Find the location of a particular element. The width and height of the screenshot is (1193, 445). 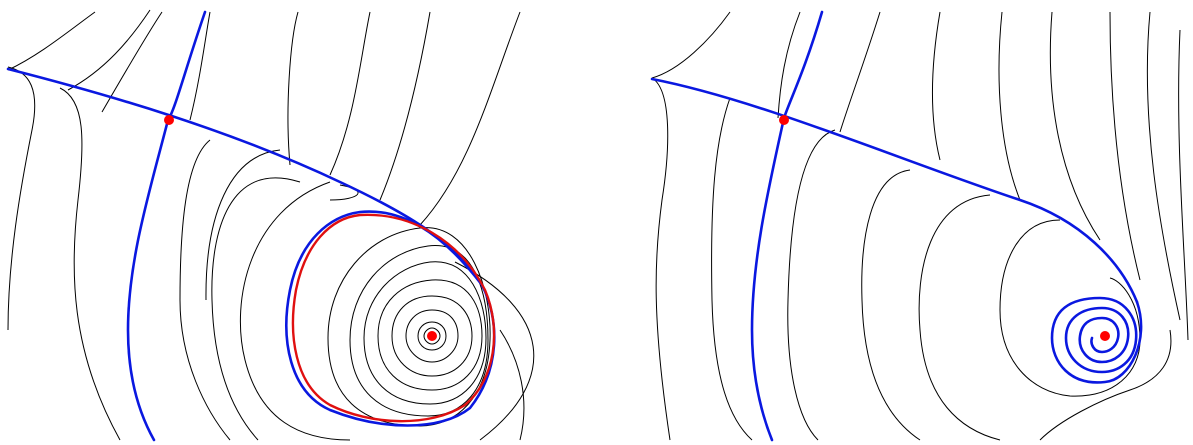

manifold-around-cycle is located at coordinates (390, 318).